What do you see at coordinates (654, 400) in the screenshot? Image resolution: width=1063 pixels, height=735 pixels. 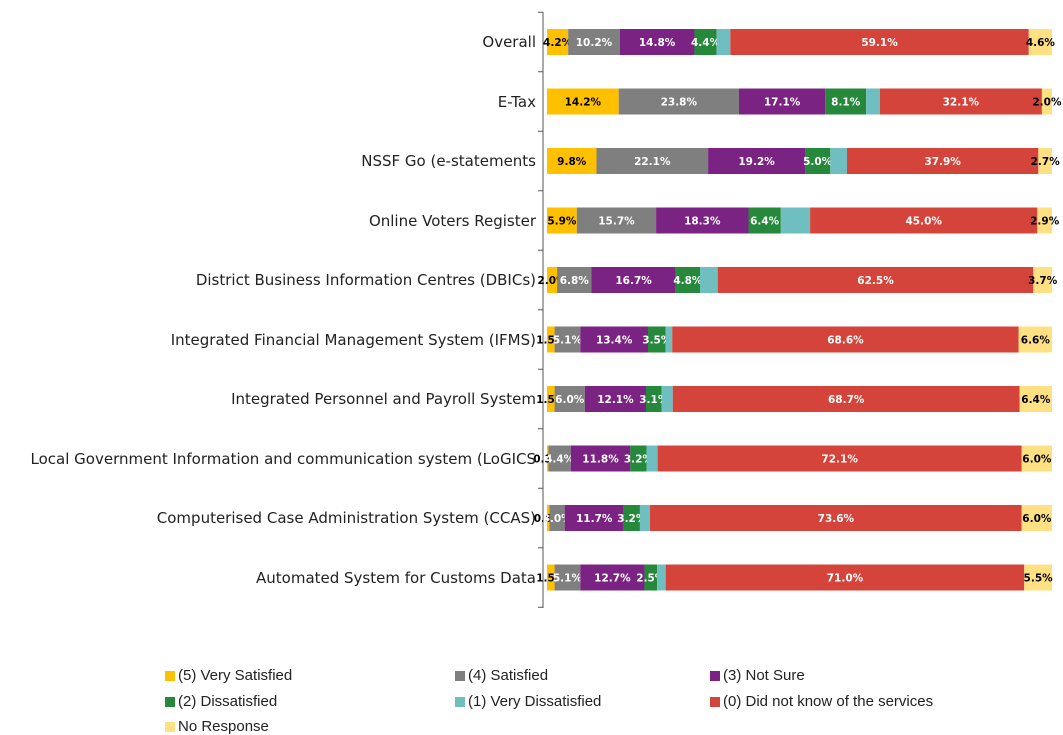 I see `data-label: 3.1%` at bounding box center [654, 400].